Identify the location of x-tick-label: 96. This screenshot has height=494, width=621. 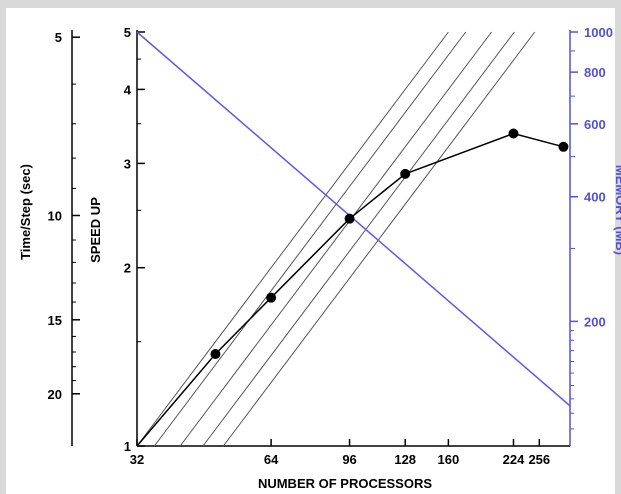
(349, 459).